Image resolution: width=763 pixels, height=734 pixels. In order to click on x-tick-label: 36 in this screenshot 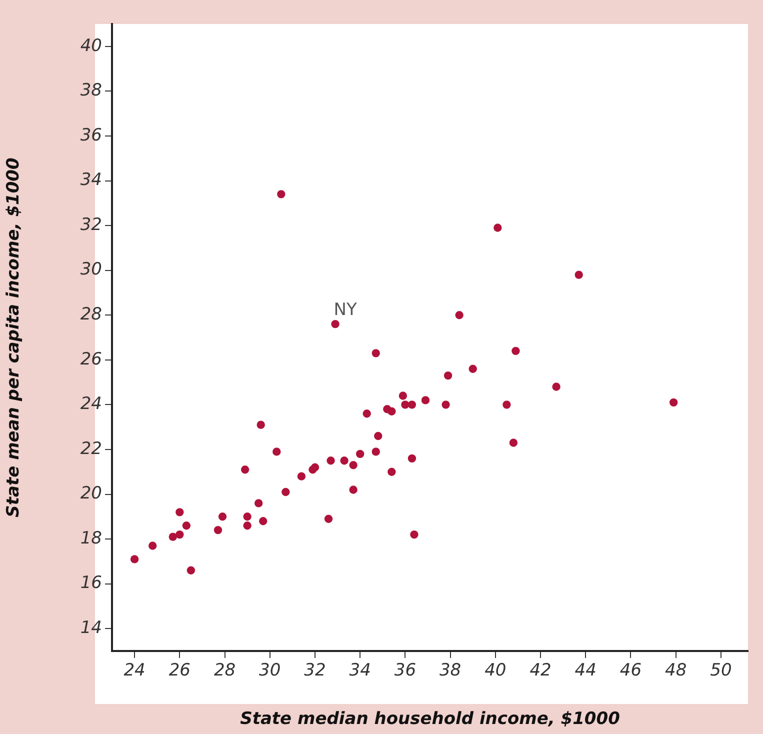, I will do `click(405, 670)`.